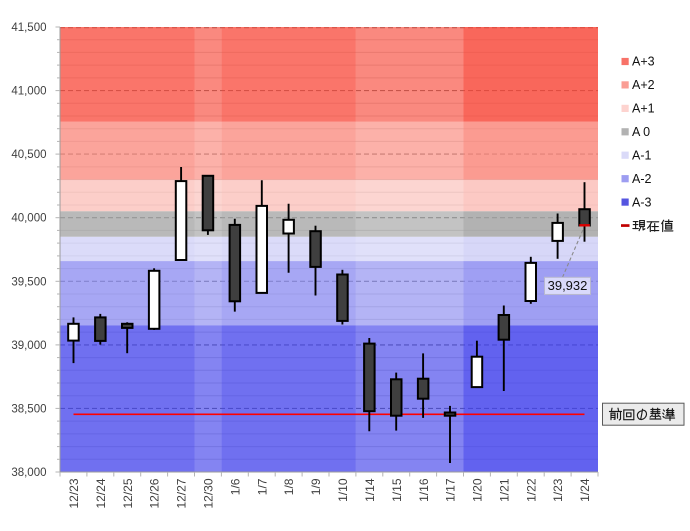 This screenshot has height=531, width=690. I want to click on svg-text: 1/9, so click(316, 486).